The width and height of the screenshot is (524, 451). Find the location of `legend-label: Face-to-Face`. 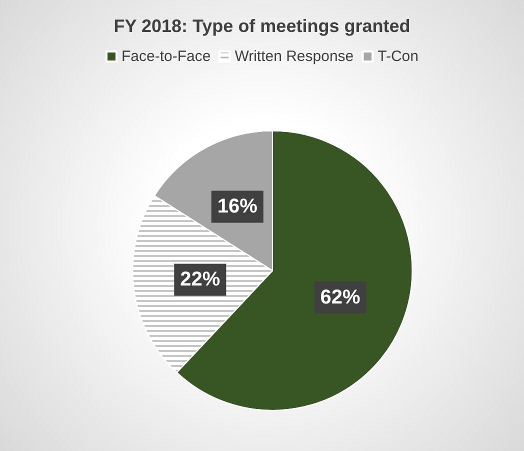

legend-label: Face-to-Face is located at coordinates (166, 56).